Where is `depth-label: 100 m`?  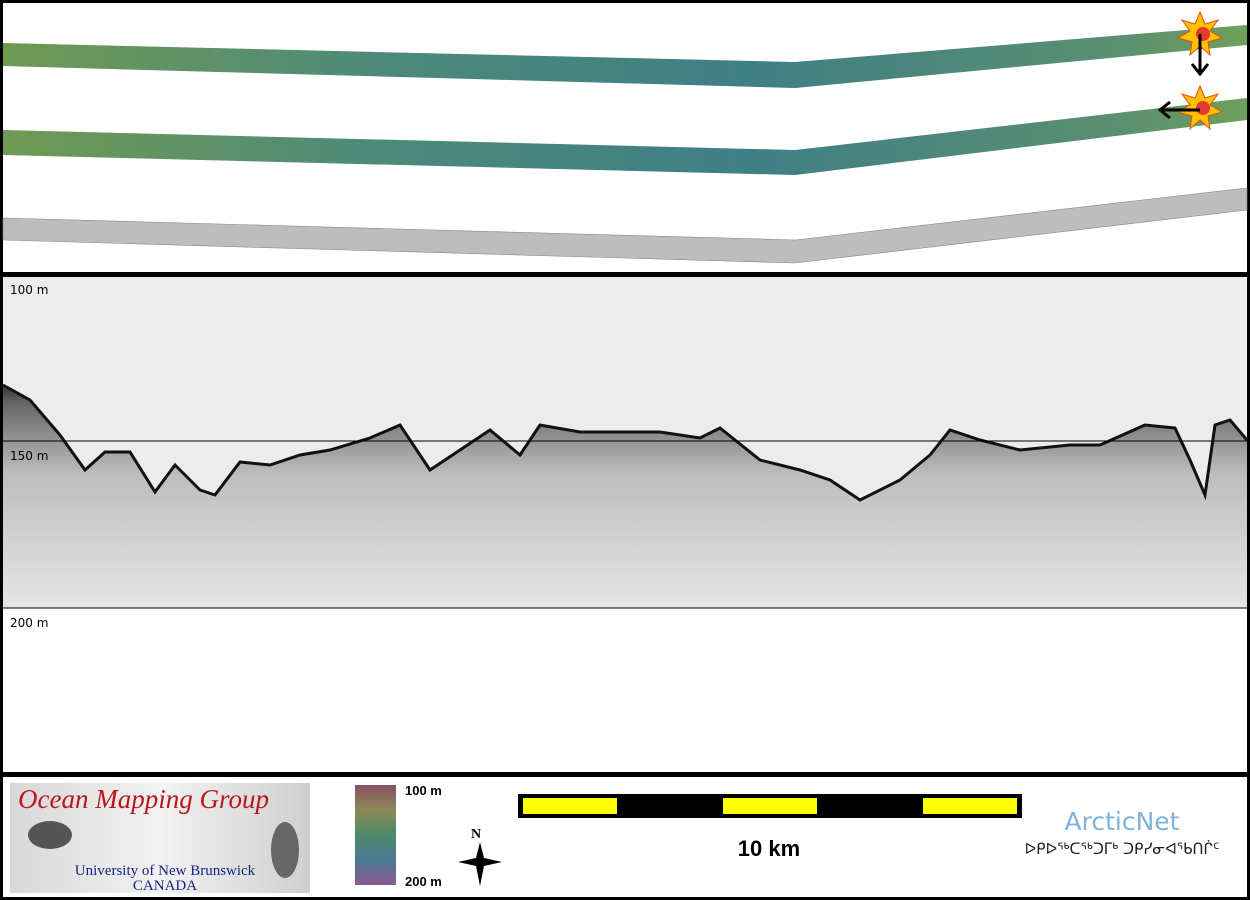 depth-label: 100 m is located at coordinates (29, 290).